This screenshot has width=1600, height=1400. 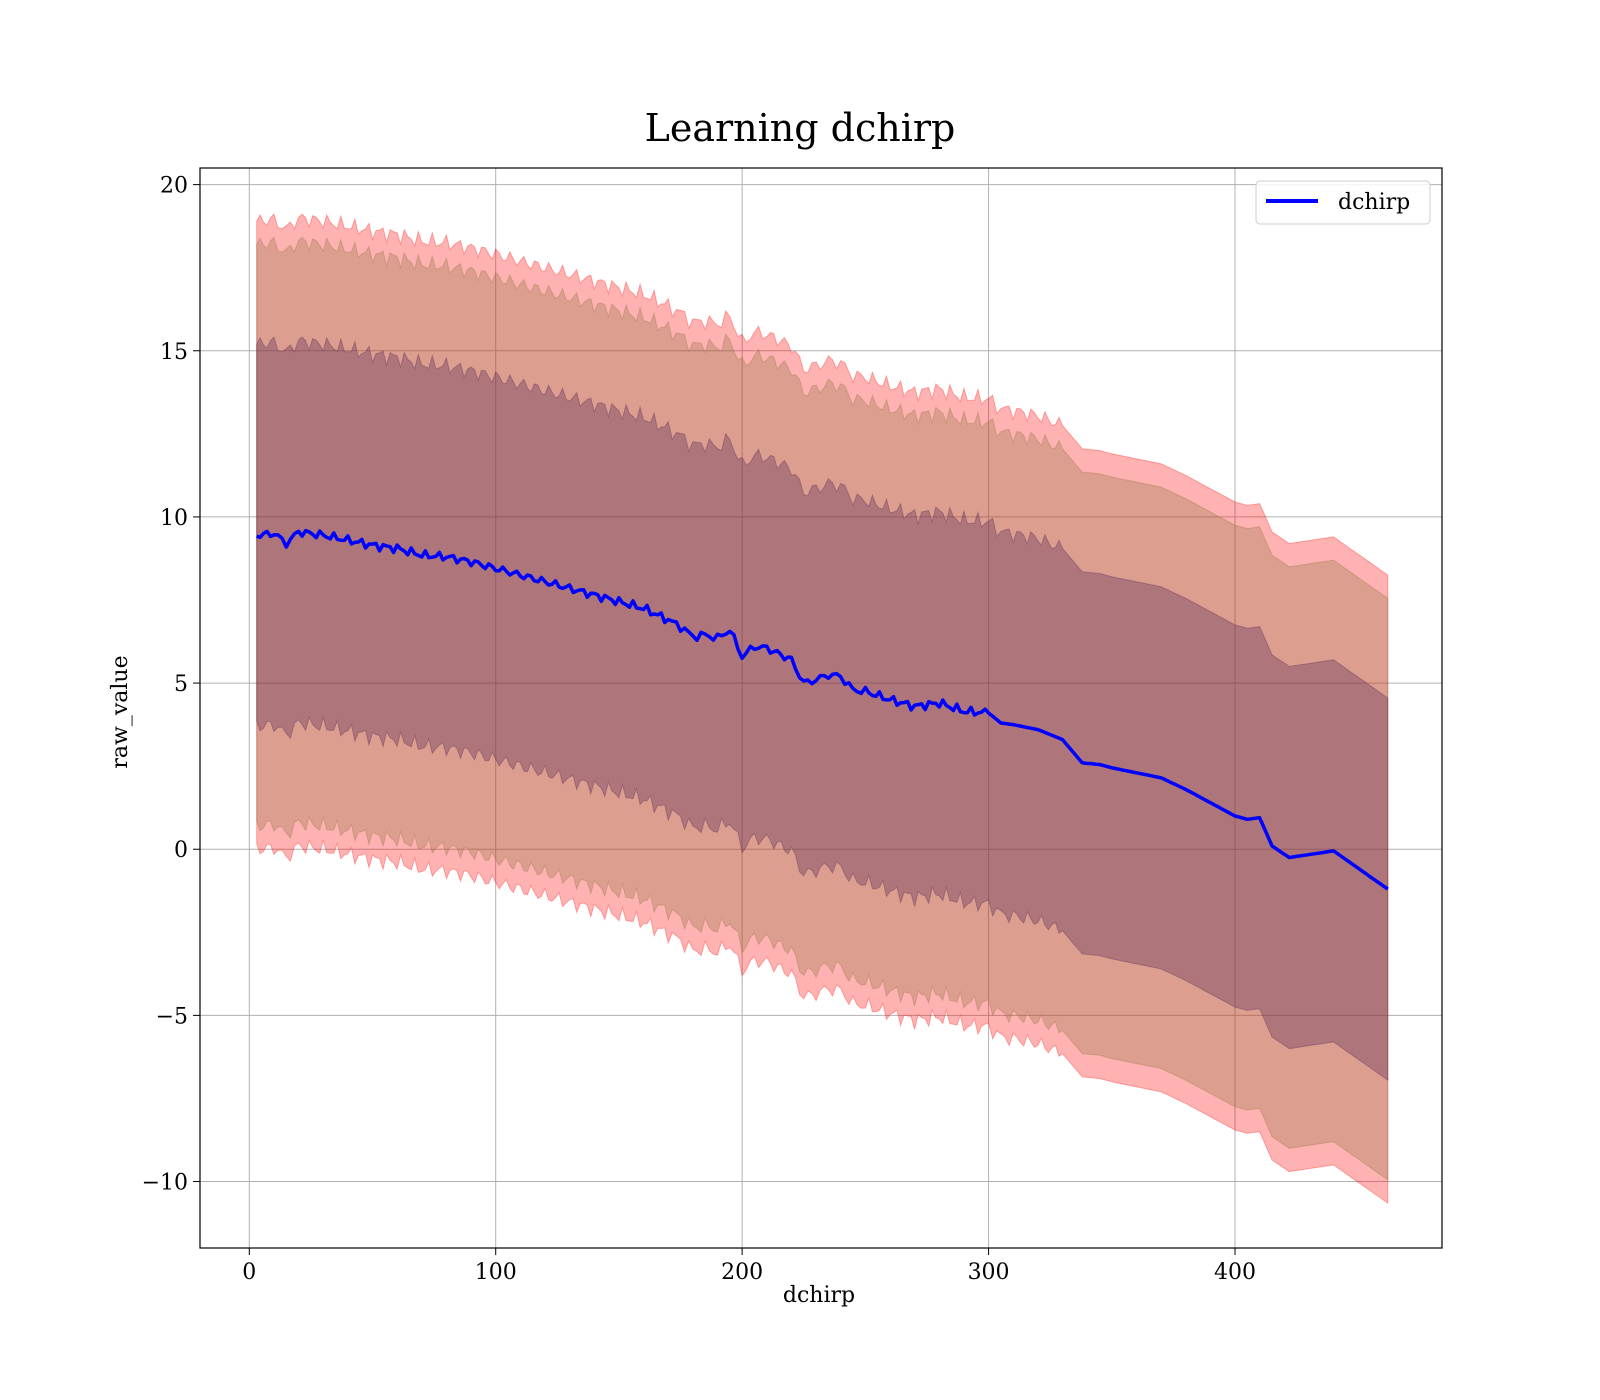 What do you see at coordinates (1235, 1272) in the screenshot?
I see `x-tick-label: 400` at bounding box center [1235, 1272].